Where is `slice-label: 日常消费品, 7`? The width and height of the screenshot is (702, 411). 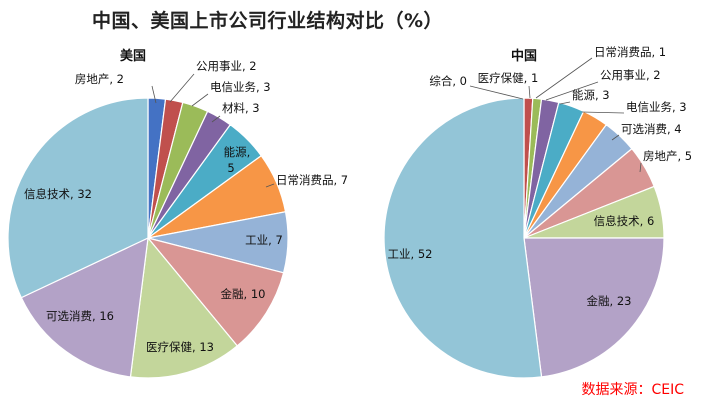 slice-label: 日常消费品, 7 is located at coordinates (312, 180).